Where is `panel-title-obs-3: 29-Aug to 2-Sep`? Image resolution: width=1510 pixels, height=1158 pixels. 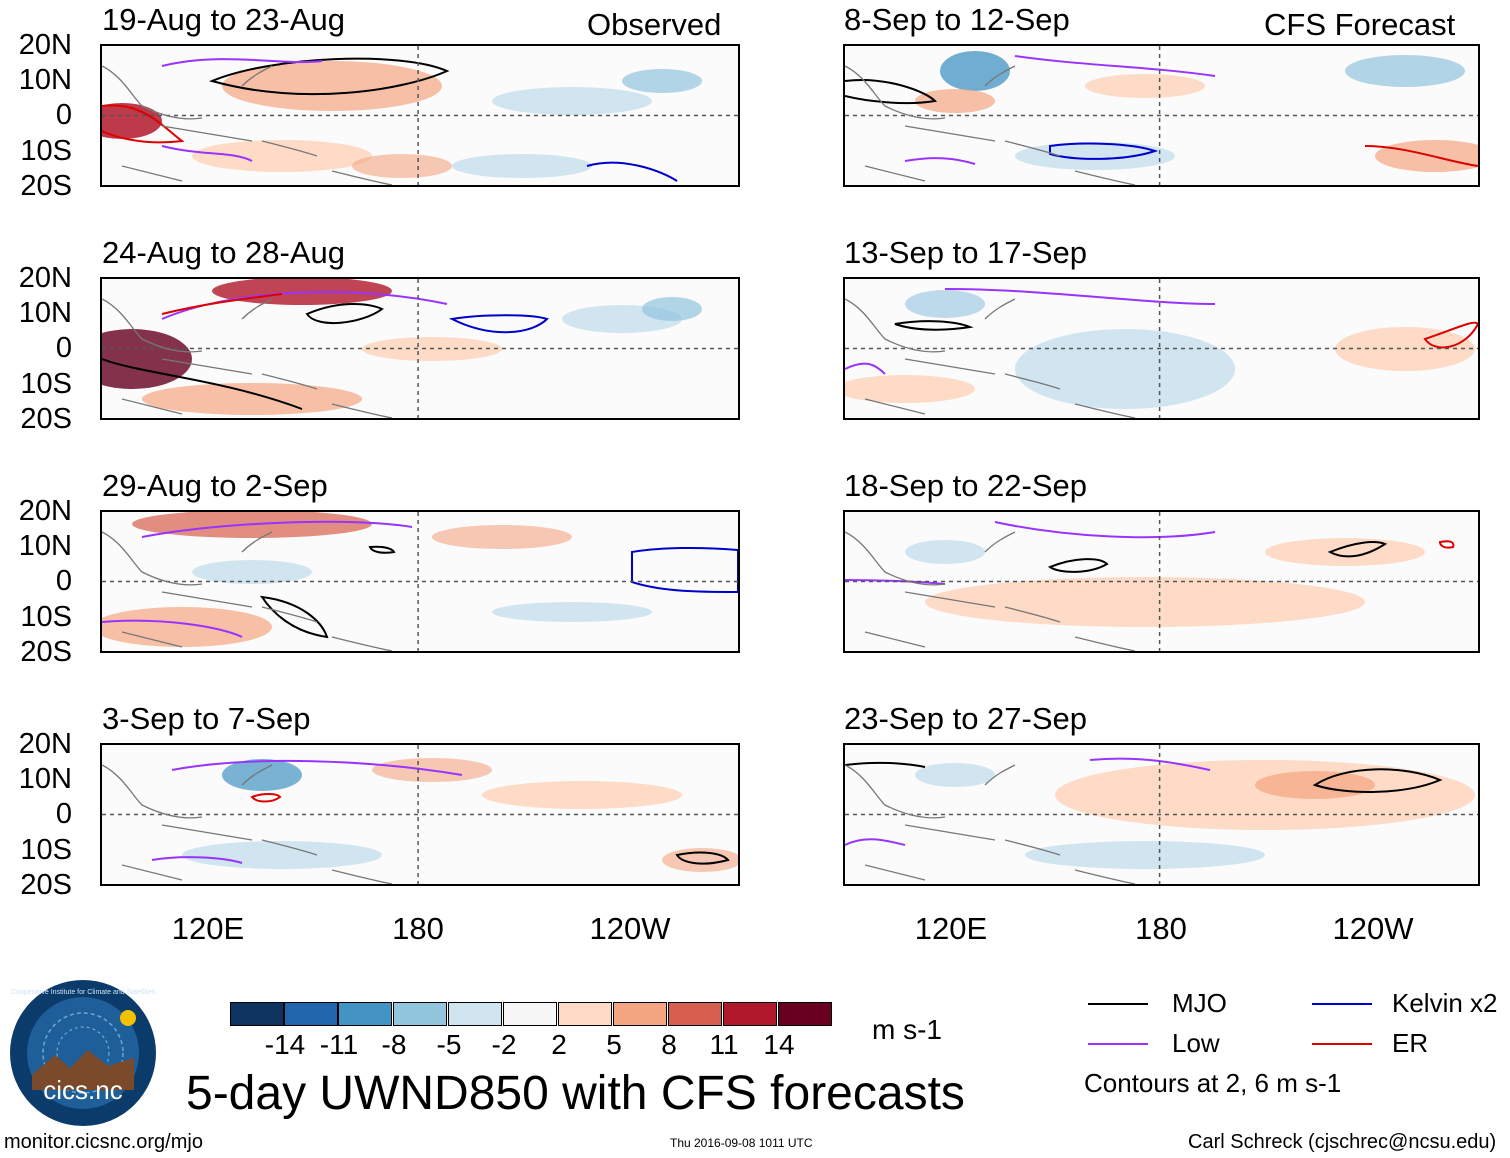 panel-title-obs-3: 29-Aug to 2-Sep is located at coordinates (215, 485).